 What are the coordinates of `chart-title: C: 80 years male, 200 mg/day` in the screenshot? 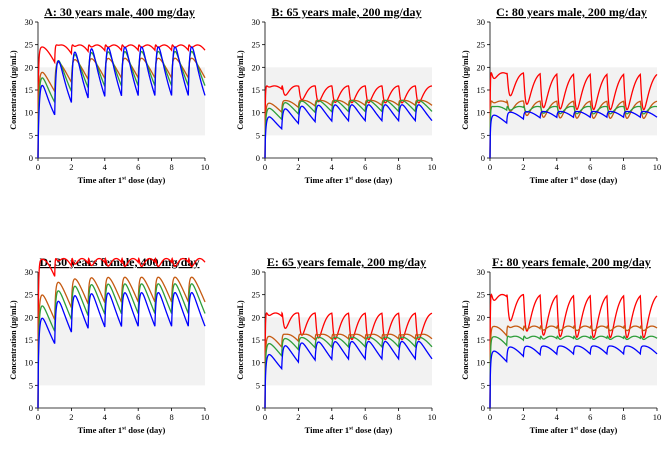 It's located at (571, 12).